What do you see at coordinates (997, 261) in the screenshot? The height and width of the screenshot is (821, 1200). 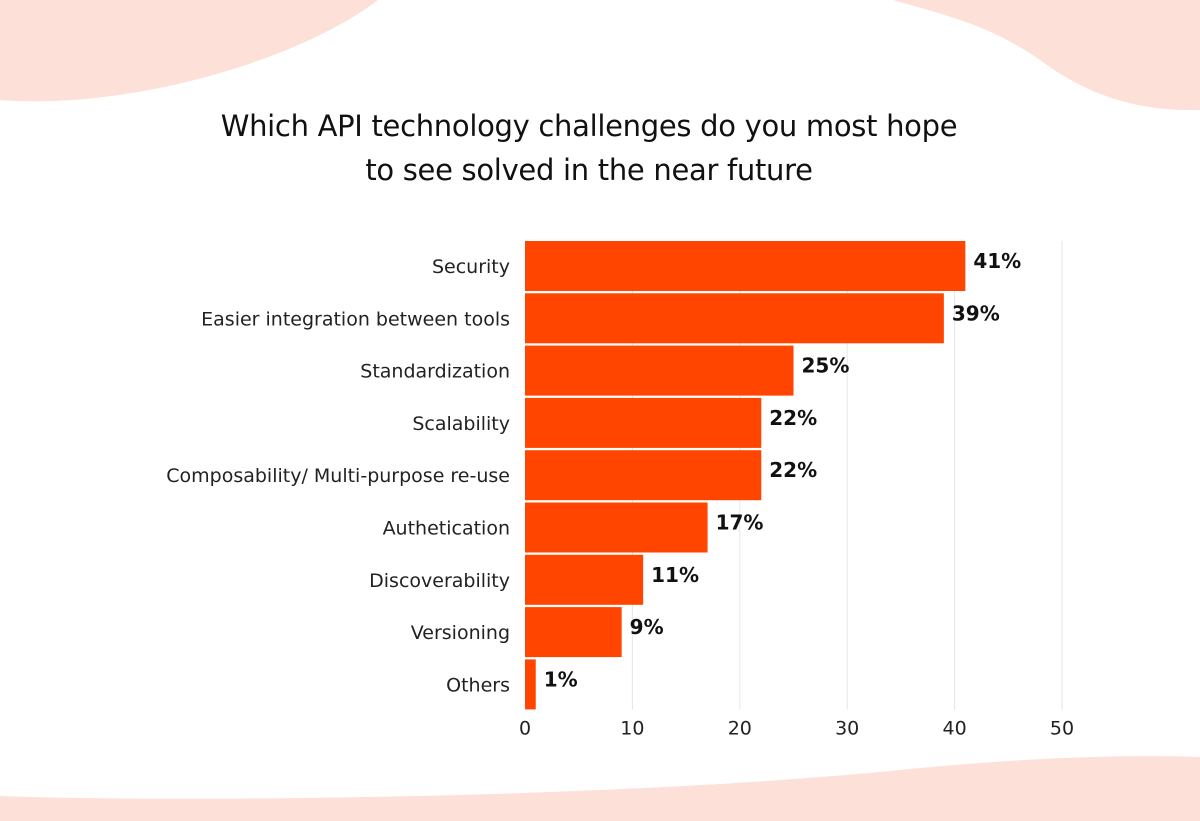 I see `data-label: 41%` at bounding box center [997, 261].